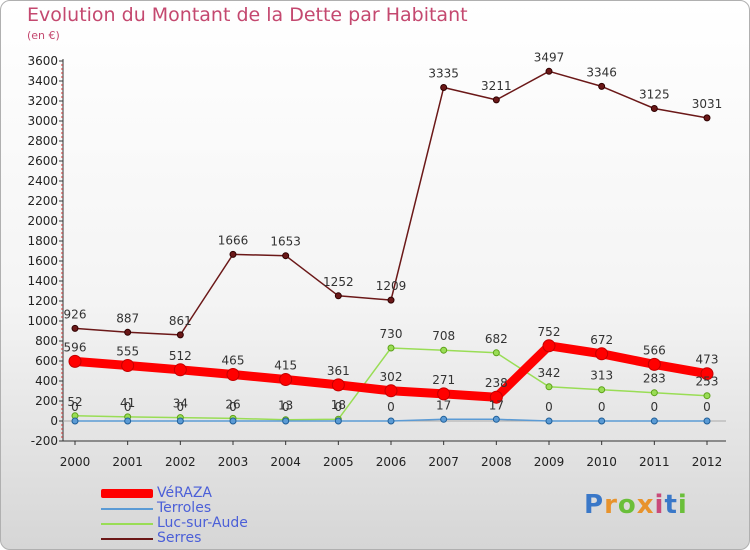  Describe the element at coordinates (75, 347) in the screenshot. I see `data-label-v-raza: 596` at that location.